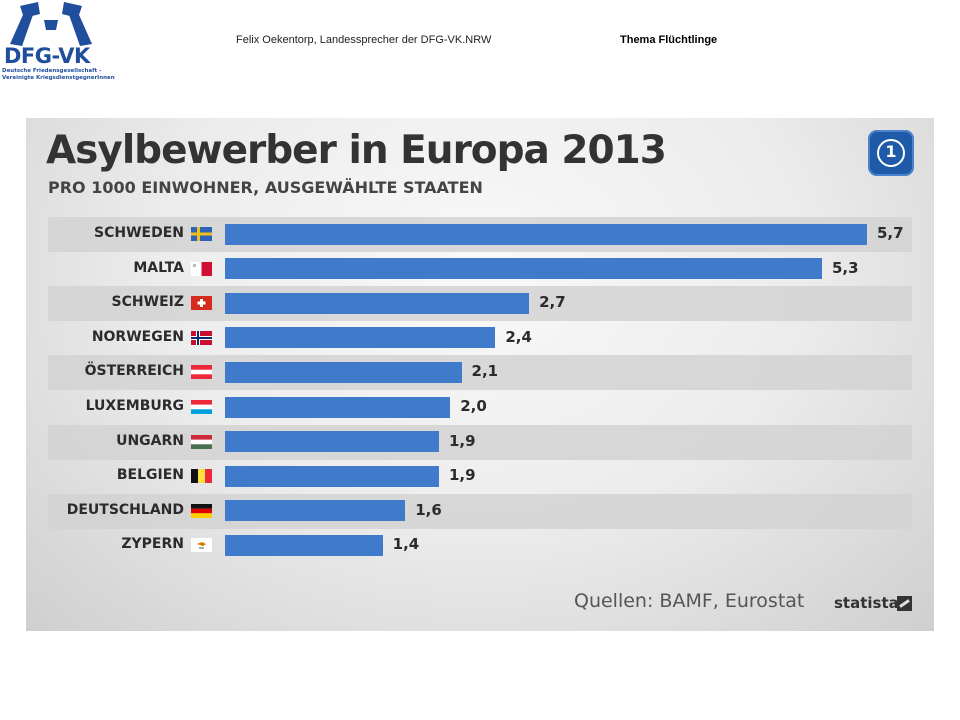 Image resolution: width=960 pixels, height=720 pixels. Describe the element at coordinates (137, 336) in the screenshot. I see `category-label: NORWEGEN` at that location.